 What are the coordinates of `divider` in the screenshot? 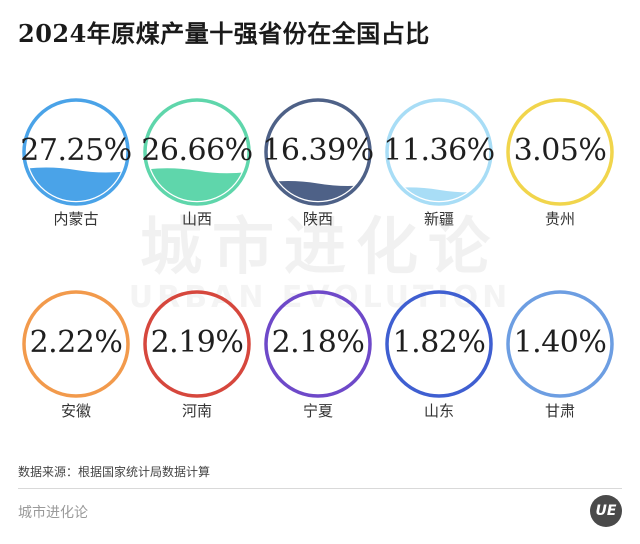 It's located at (320, 488).